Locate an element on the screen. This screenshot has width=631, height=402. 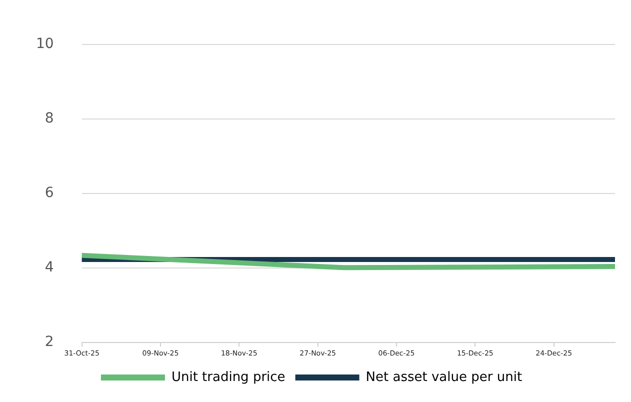
legend-label: Net asset value per unit is located at coordinates (444, 377).